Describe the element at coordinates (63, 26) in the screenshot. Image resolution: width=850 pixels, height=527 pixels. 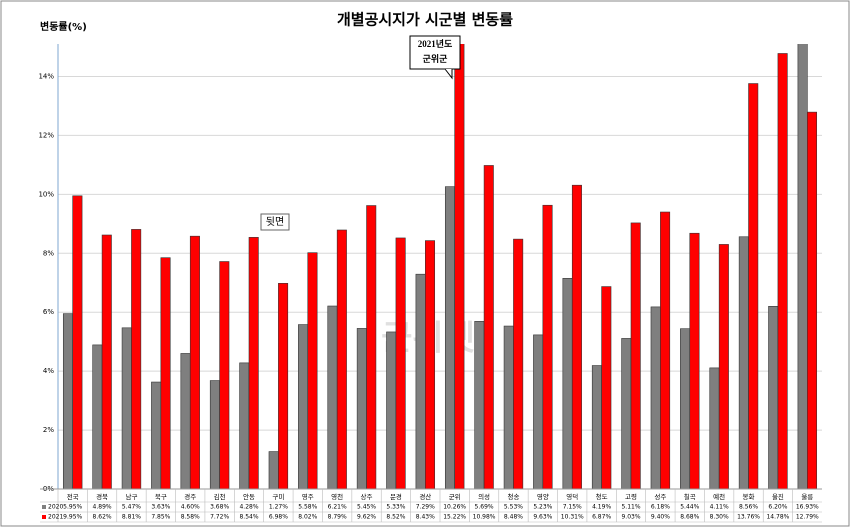
I see `y-axis-label: 변동률(%)` at that location.